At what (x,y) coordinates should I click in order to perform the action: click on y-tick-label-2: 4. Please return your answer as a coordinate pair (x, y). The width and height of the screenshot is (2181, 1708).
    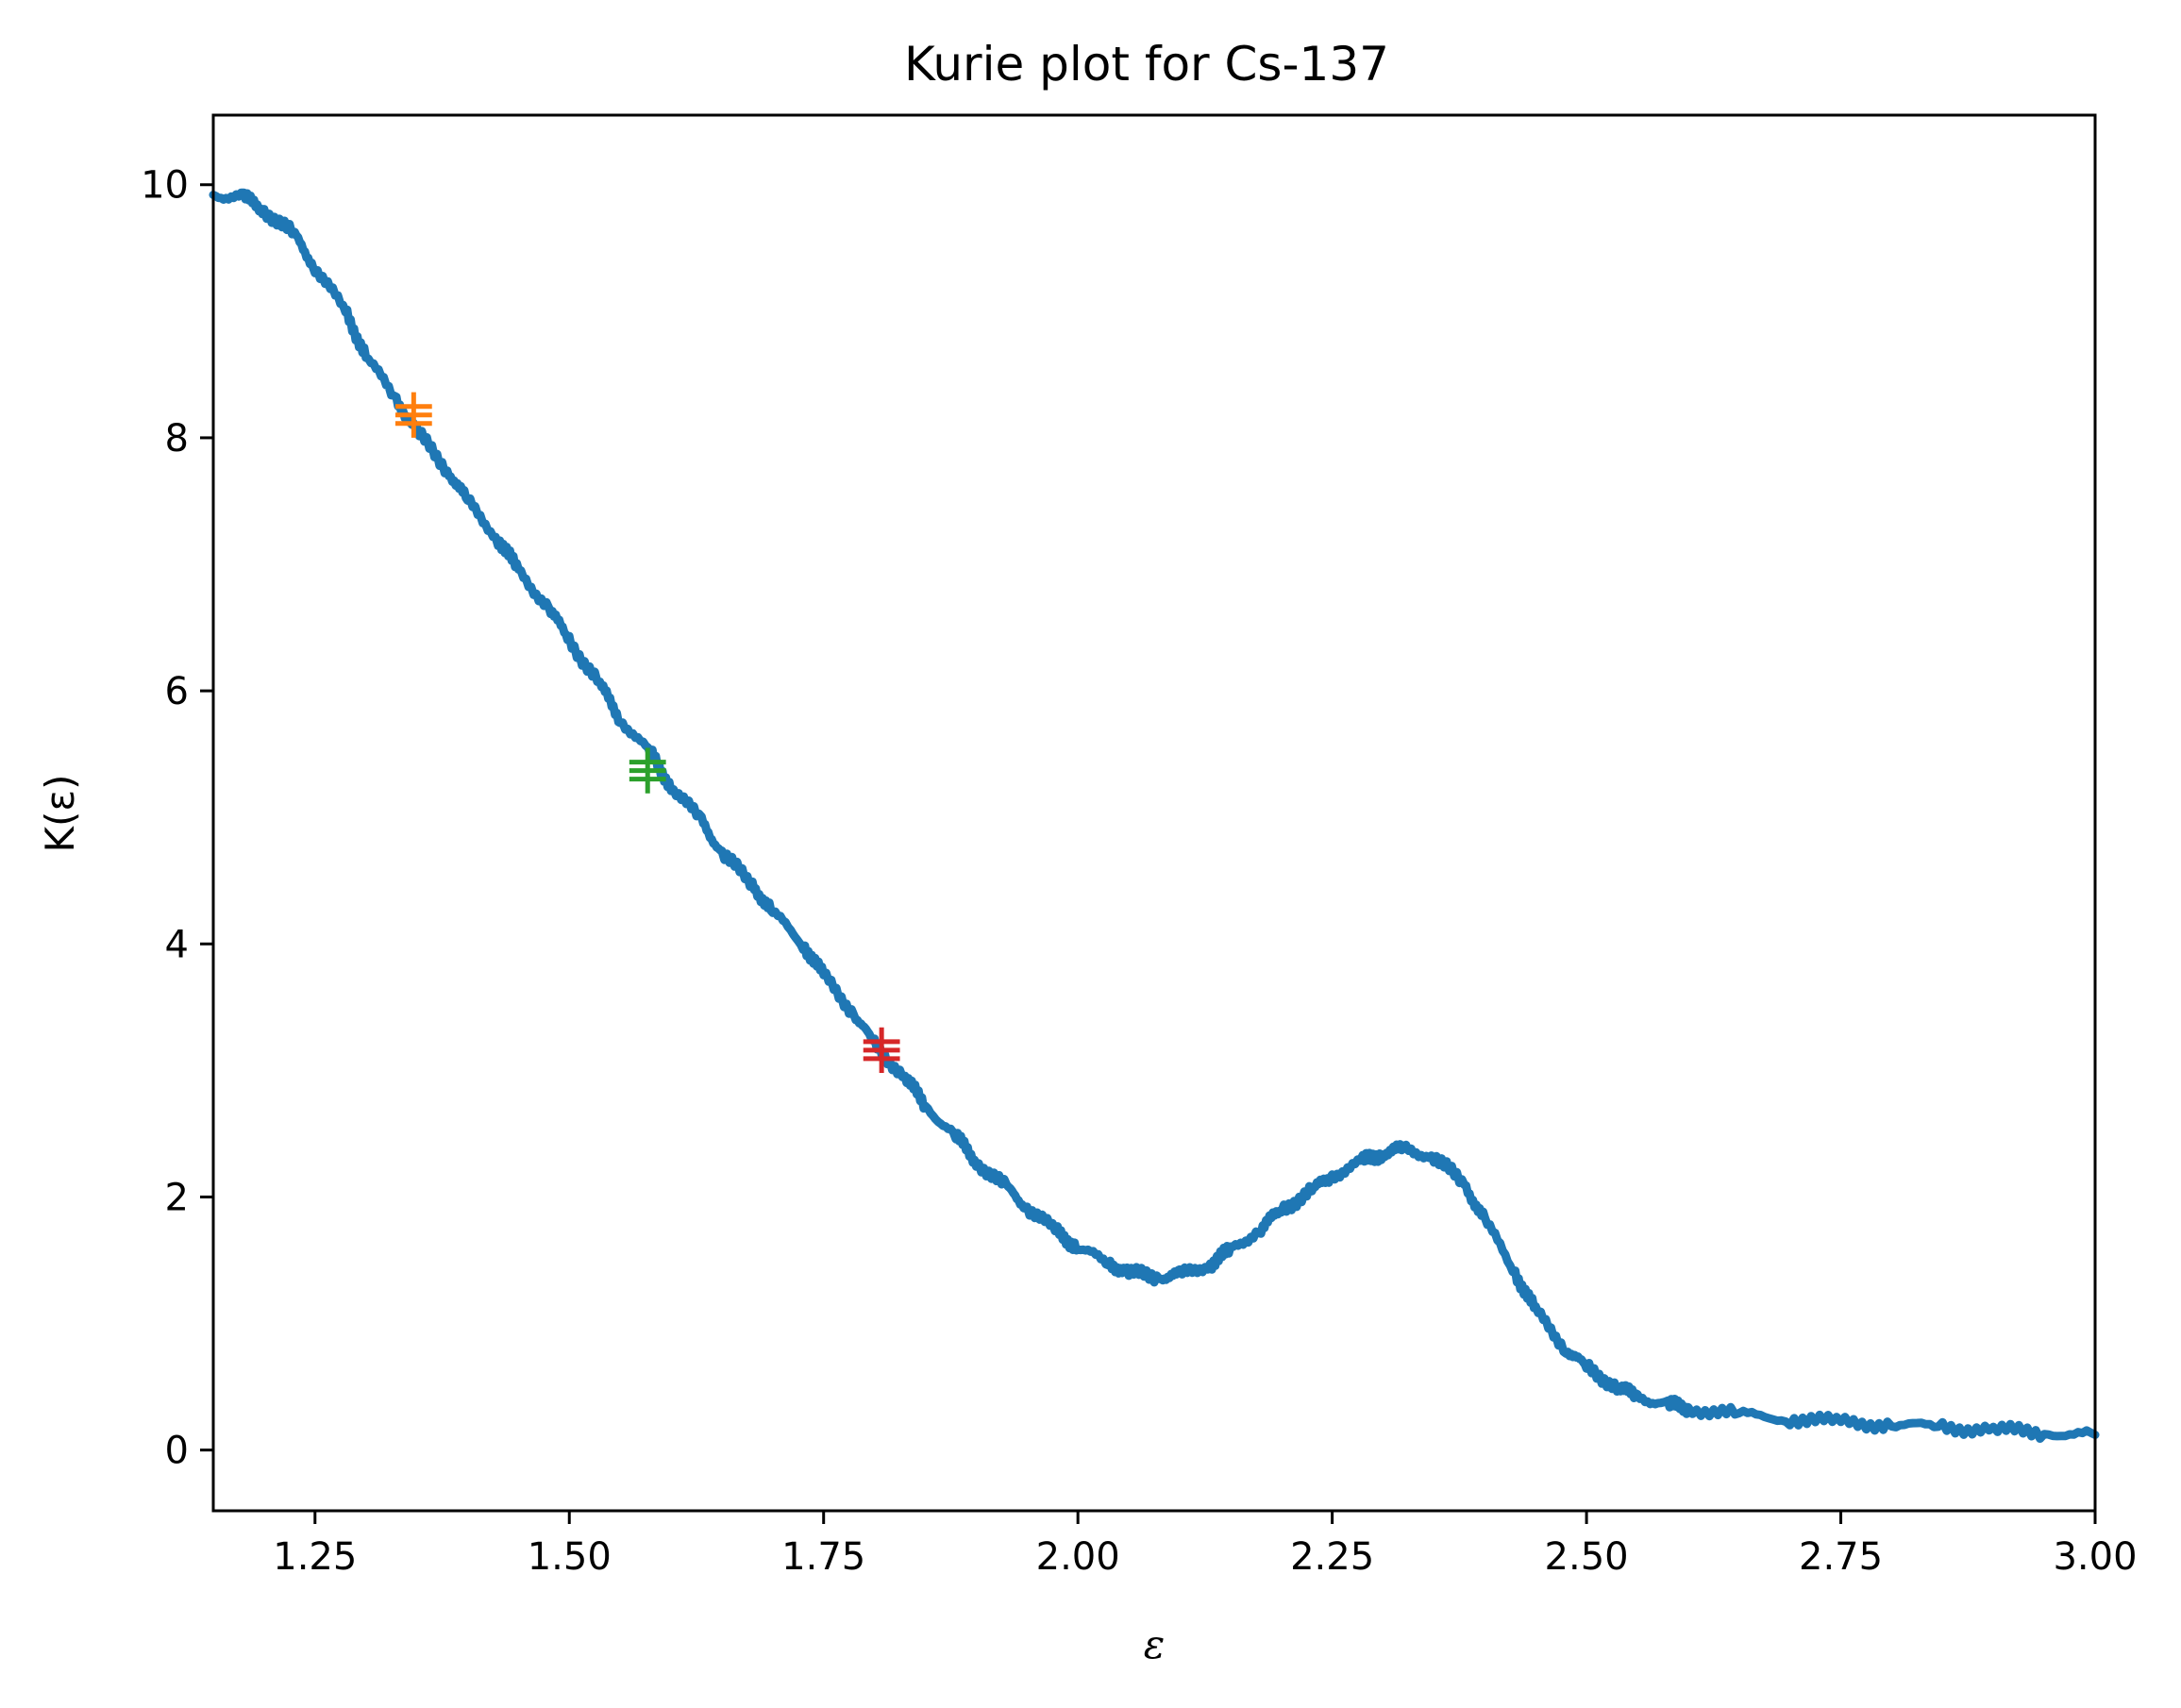
    Looking at the image, I should click on (177, 944).